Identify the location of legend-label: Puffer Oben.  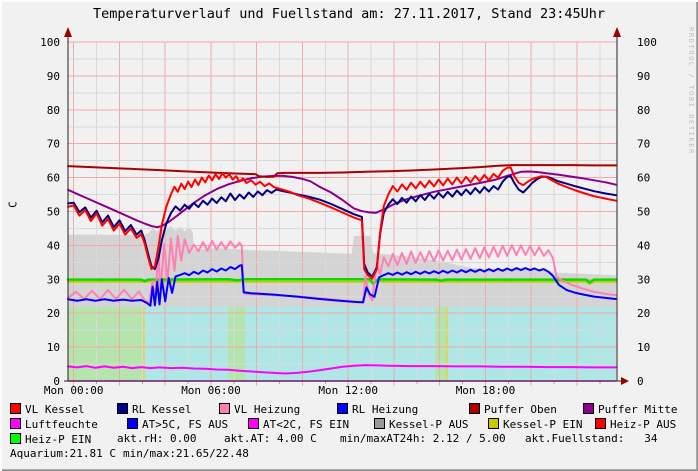
(520, 409).